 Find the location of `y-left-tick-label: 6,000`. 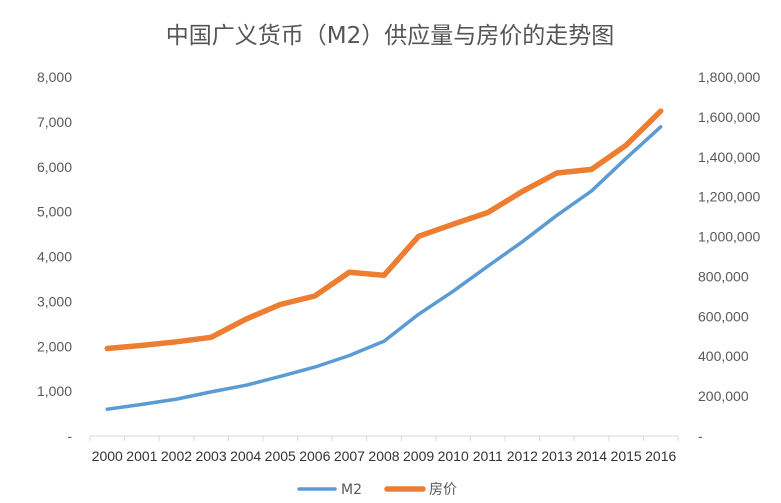

y-left-tick-label: 6,000 is located at coordinates (54, 167).